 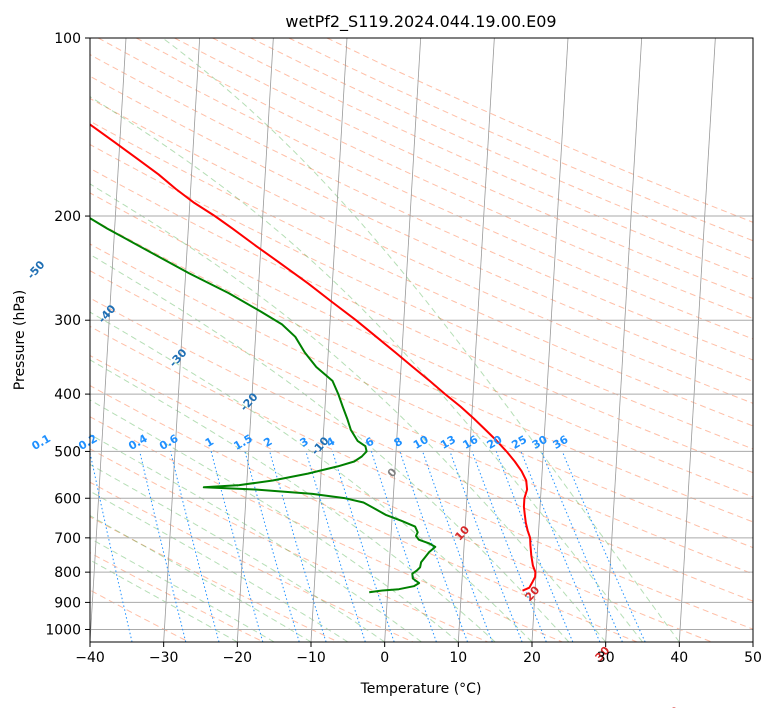 What do you see at coordinates (67, 499) in the screenshot?
I see `y-tick-label: 600` at bounding box center [67, 499].